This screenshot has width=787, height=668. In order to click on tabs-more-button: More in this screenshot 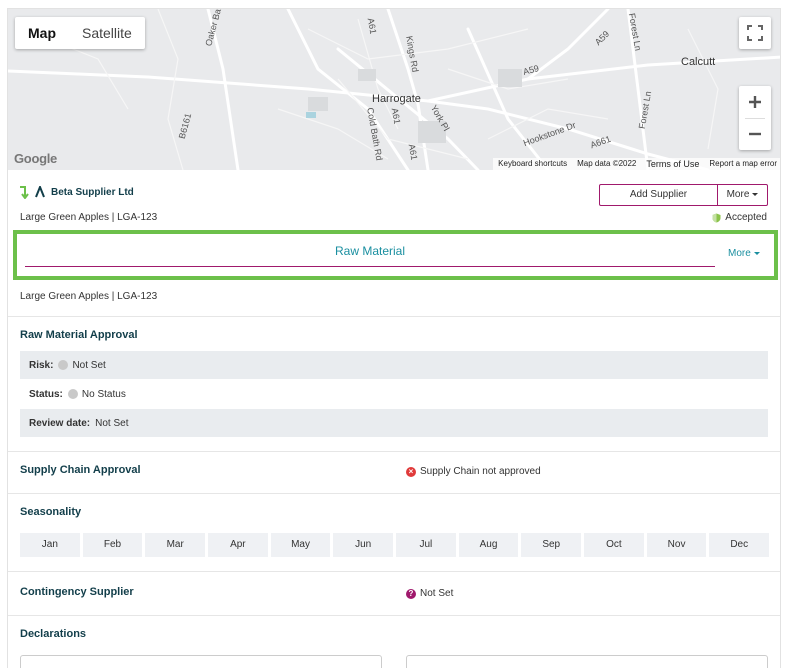, I will do `click(744, 253)`.